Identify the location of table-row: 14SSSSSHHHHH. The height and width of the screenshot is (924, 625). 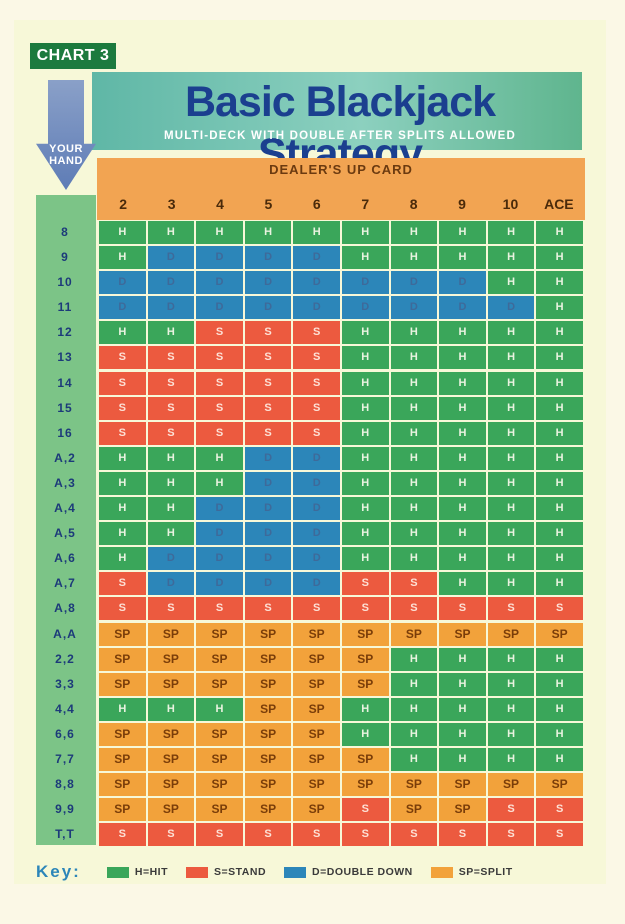
(310, 383).